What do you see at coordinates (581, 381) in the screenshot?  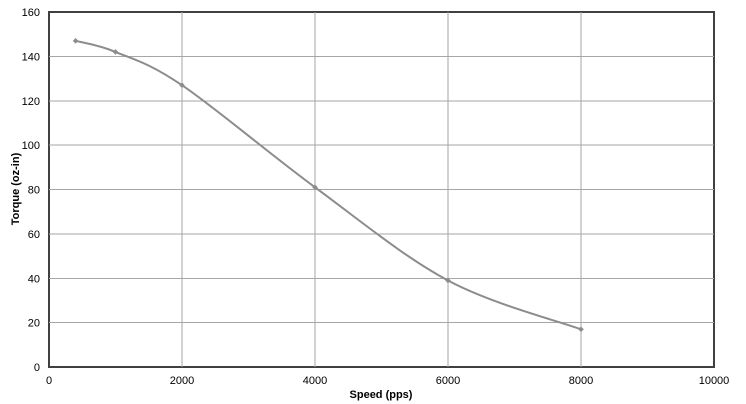 I see `x-tick-label: 8000` at bounding box center [581, 381].